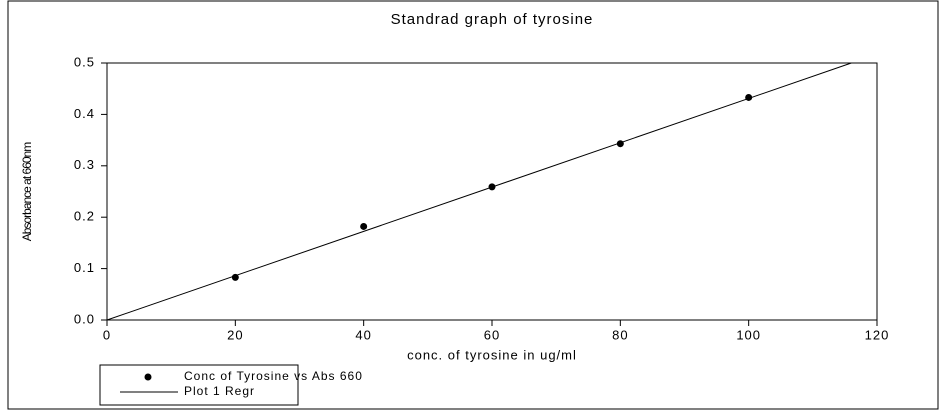 The image size is (940, 410). Describe the element at coordinates (107, 334) in the screenshot. I see `x-tick-label: 0` at that location.